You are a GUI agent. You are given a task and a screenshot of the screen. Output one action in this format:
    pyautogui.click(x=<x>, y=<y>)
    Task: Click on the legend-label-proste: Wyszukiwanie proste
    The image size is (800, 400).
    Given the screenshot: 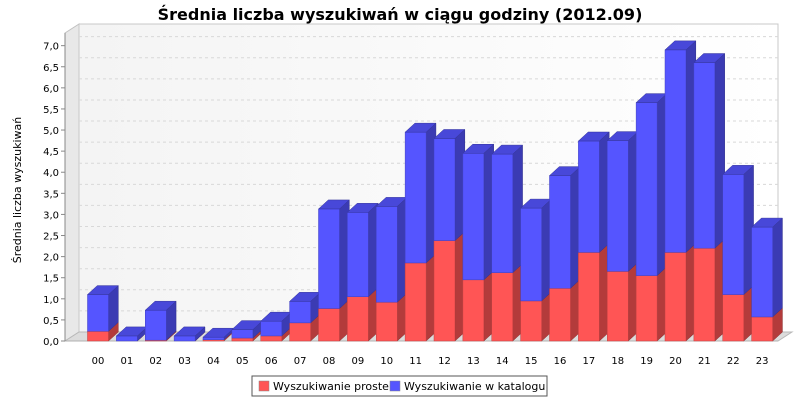 What is the action you would take?
    pyautogui.click(x=331, y=386)
    